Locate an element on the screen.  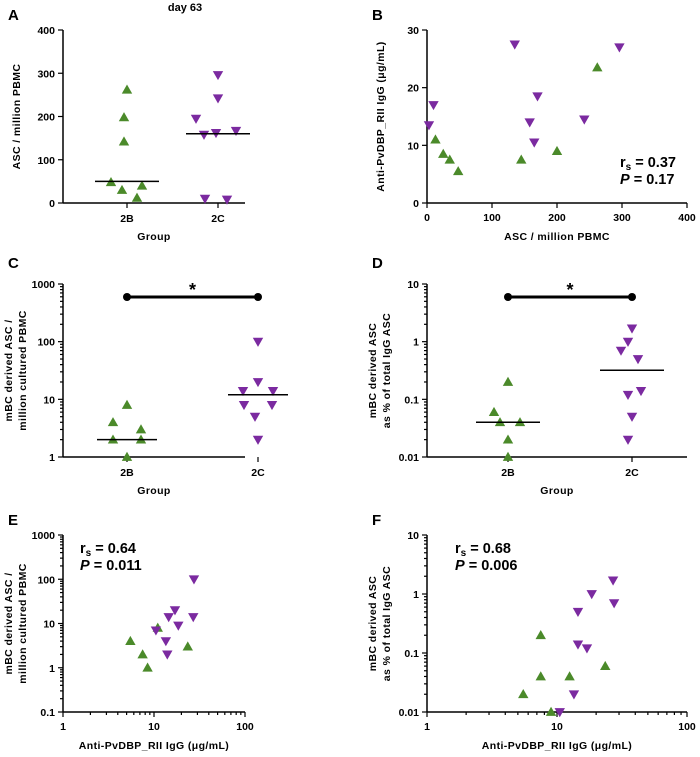
panel-A-x-tick-label: 2B is located at coordinates (127, 219).